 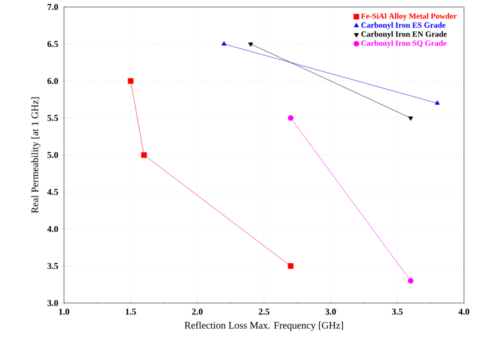 I want to click on y-tick-label: 5.5, so click(x=53, y=118).